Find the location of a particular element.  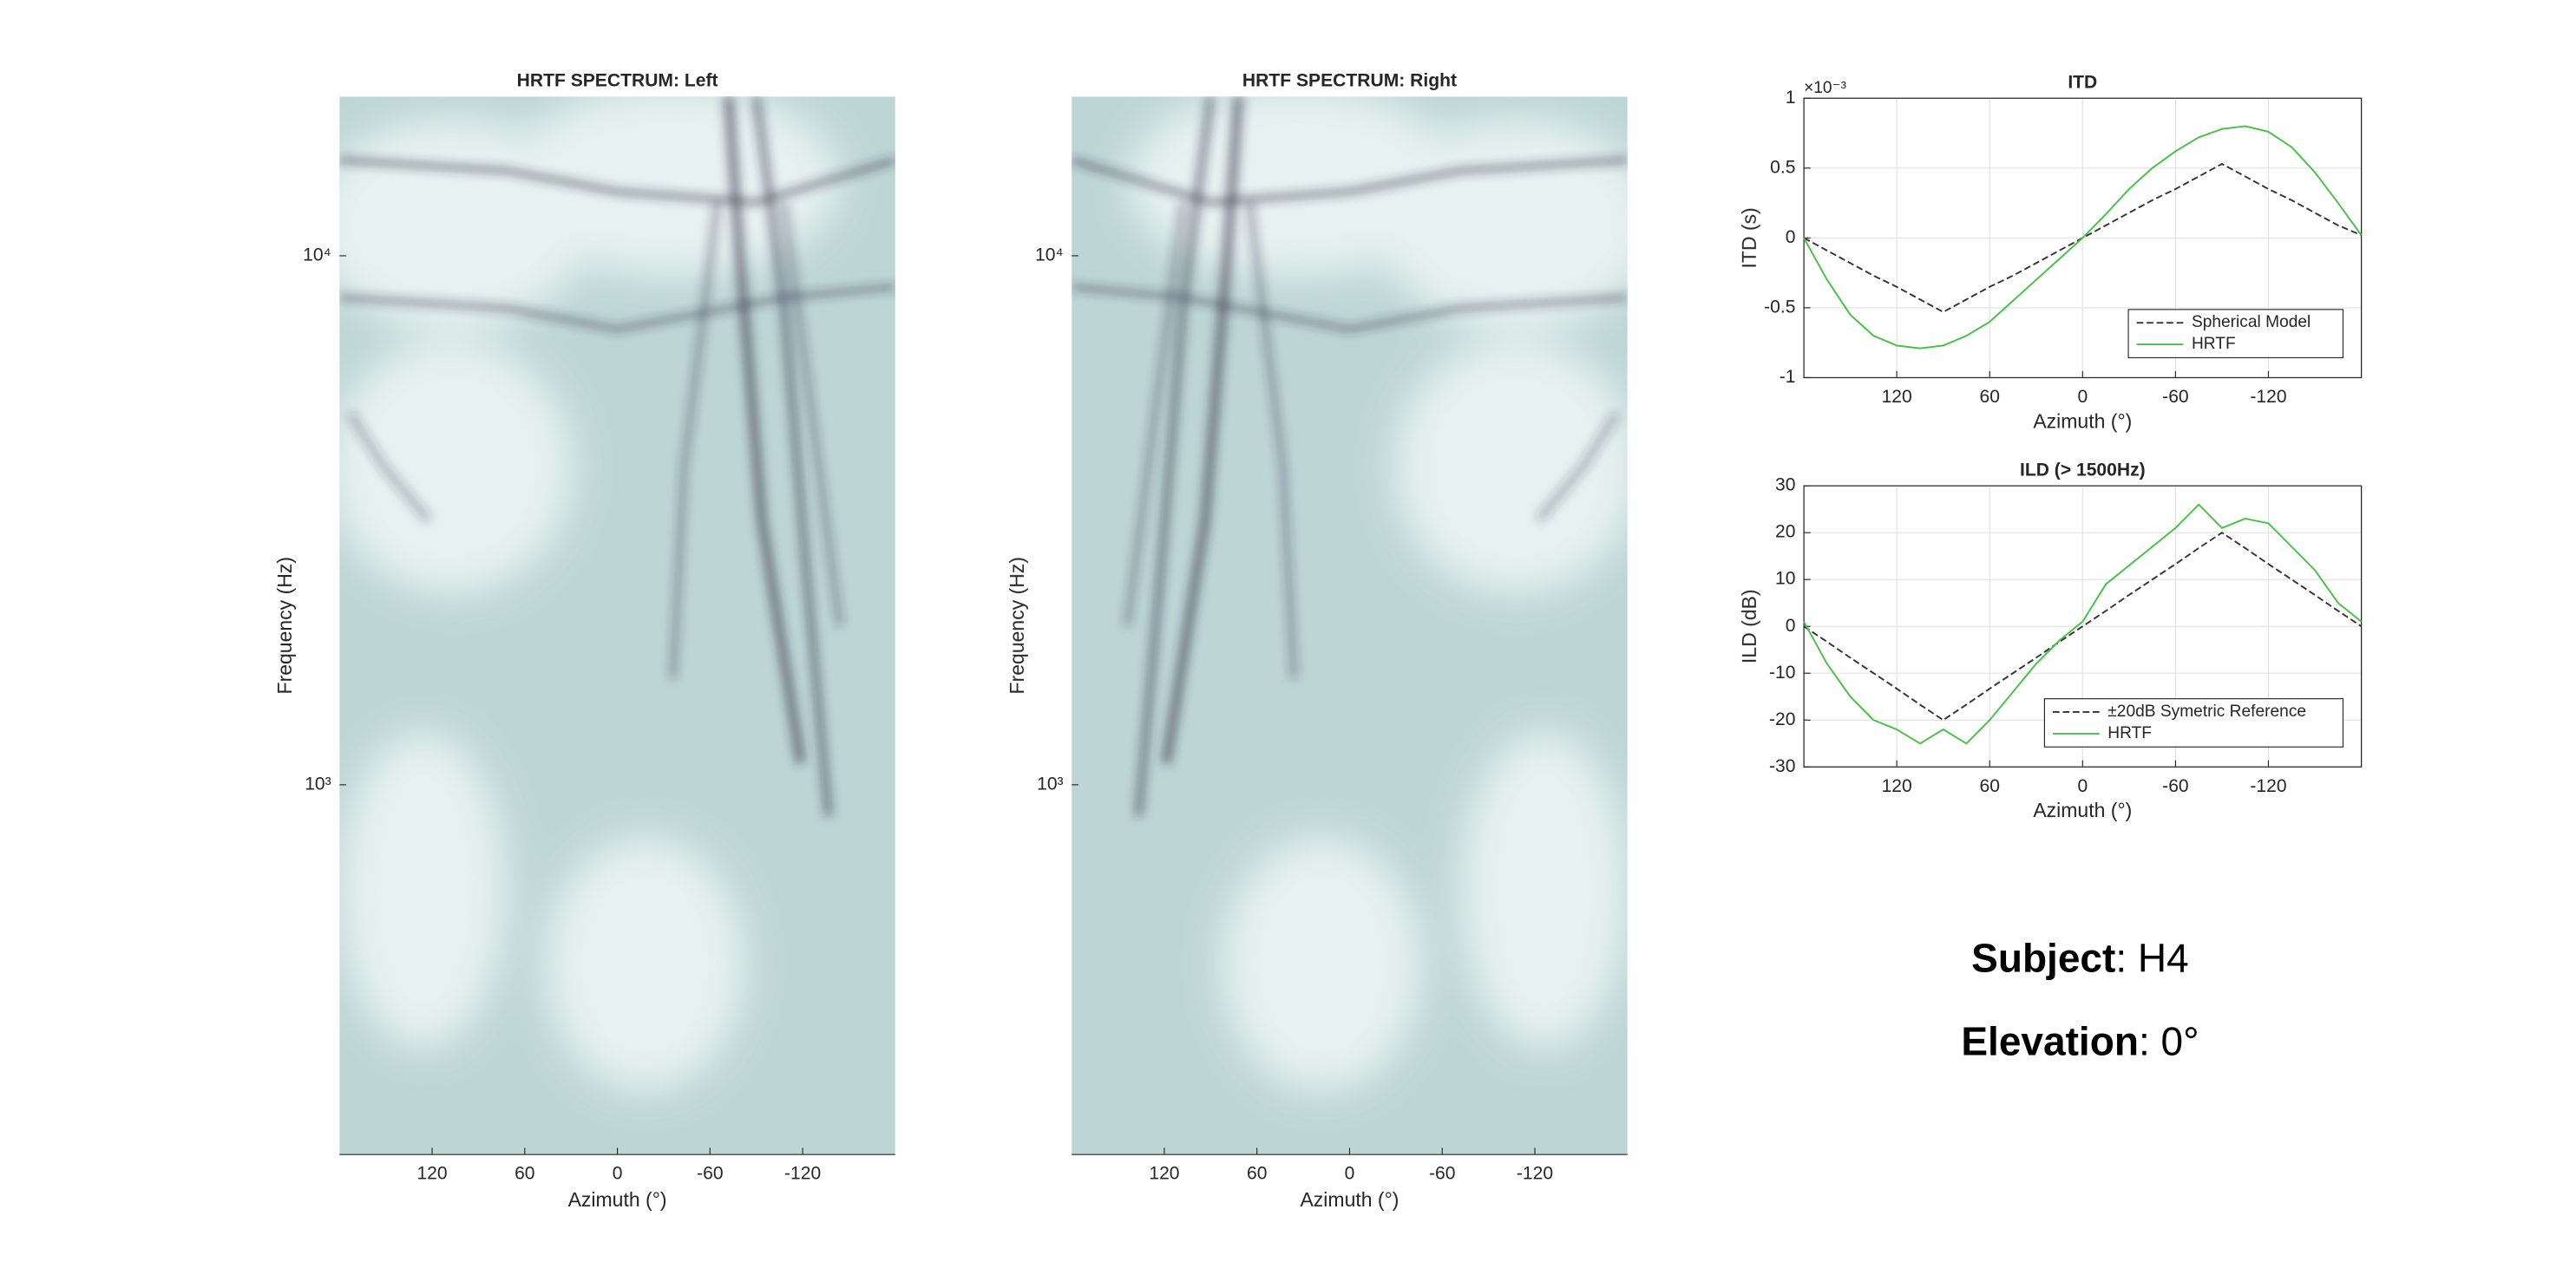

y-tick-label: 10 is located at coordinates (1785, 579).